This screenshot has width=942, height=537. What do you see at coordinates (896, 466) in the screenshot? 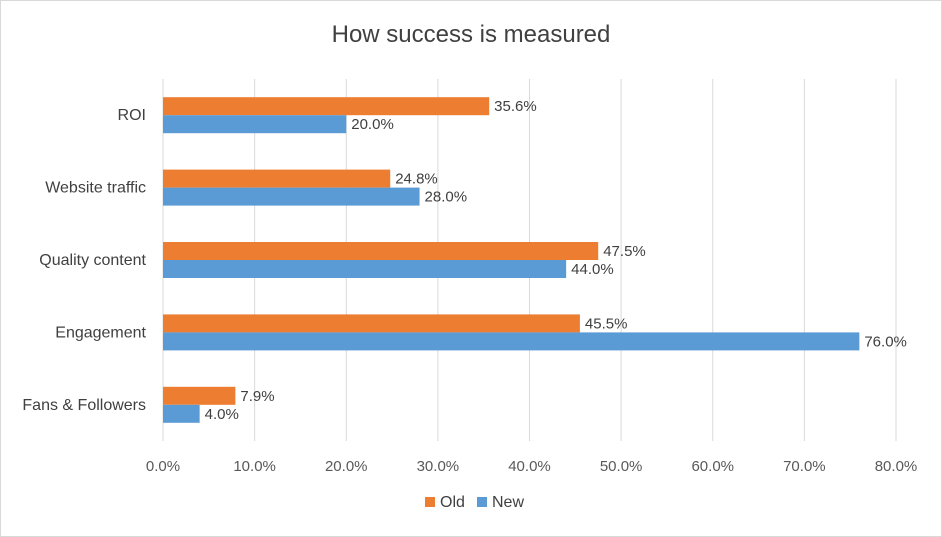
I see `x-tick-label: 80.0%` at bounding box center [896, 466].